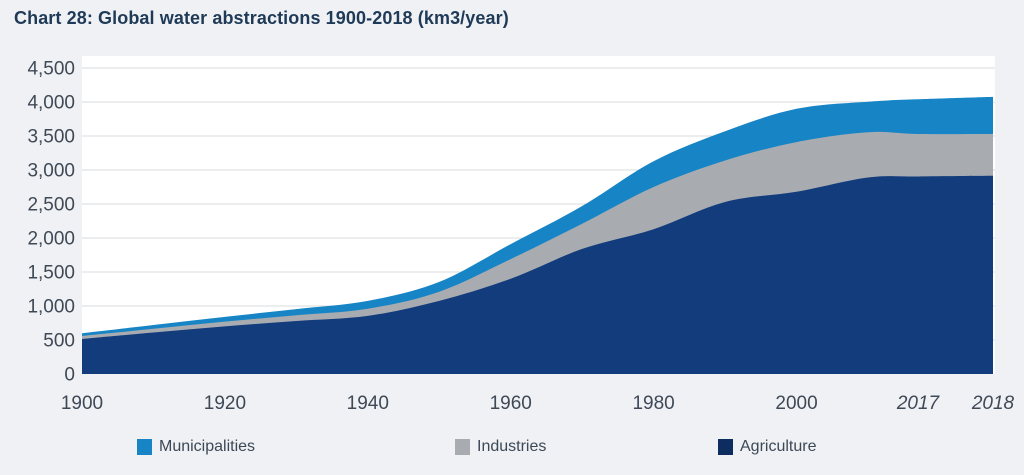  What do you see at coordinates (51, 69) in the screenshot?
I see `y-tick-label: 4,500` at bounding box center [51, 69].